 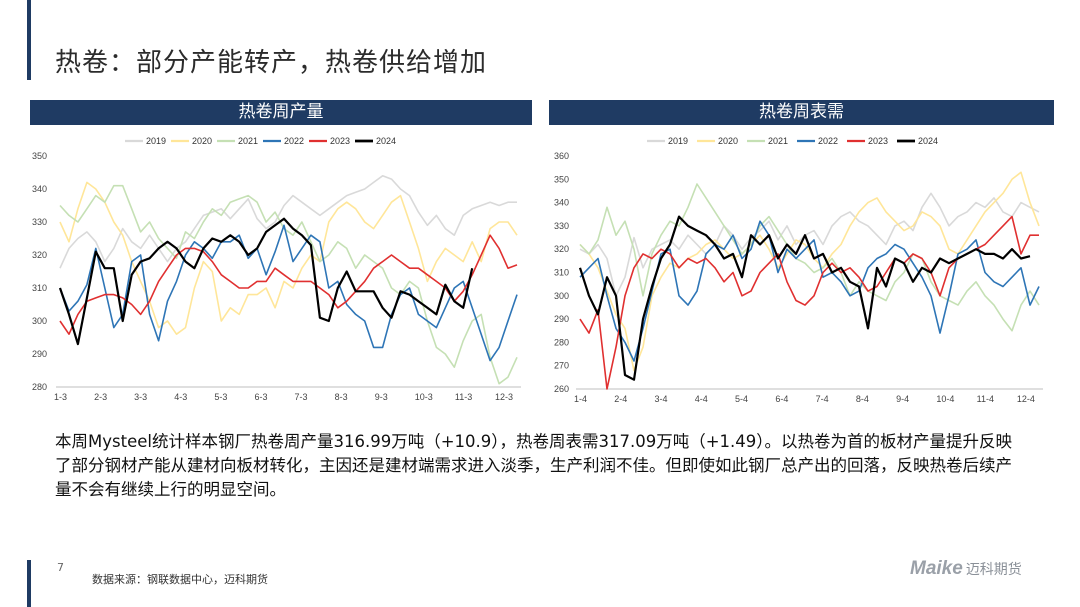 I want to click on x-tick-label: 3-4, so click(x=661, y=399).